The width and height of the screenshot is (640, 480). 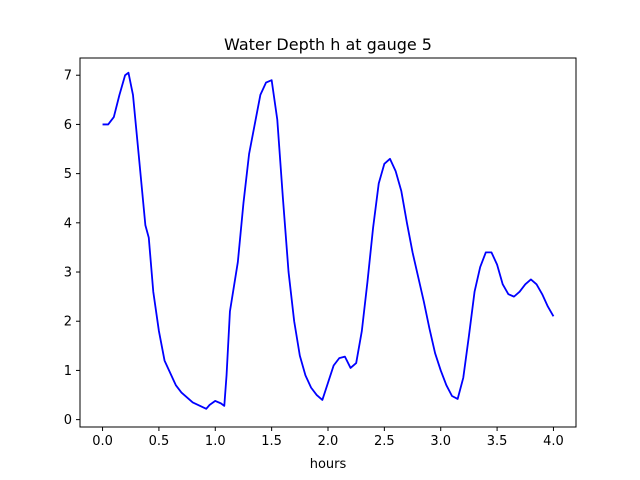 I want to click on x-tick-label: 1.0, so click(x=215, y=441).